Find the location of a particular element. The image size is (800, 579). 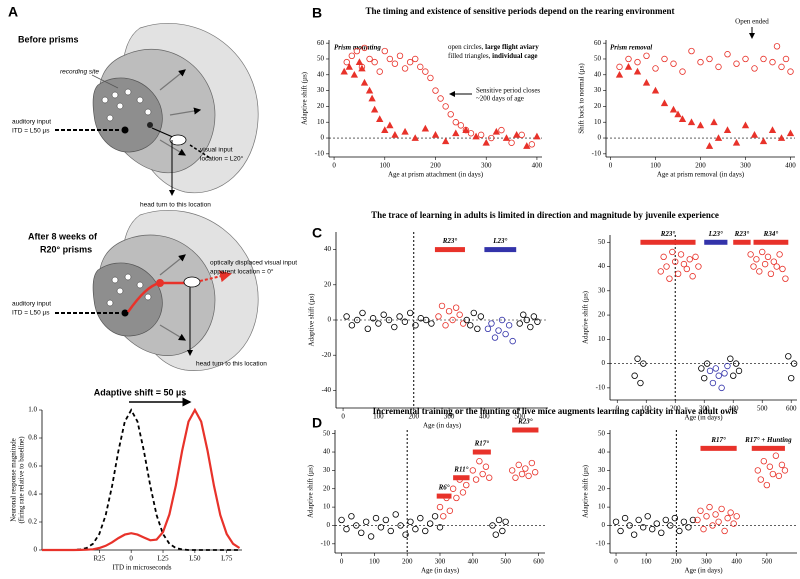

diagram-title: R20° prisms is located at coordinates (66, 249).